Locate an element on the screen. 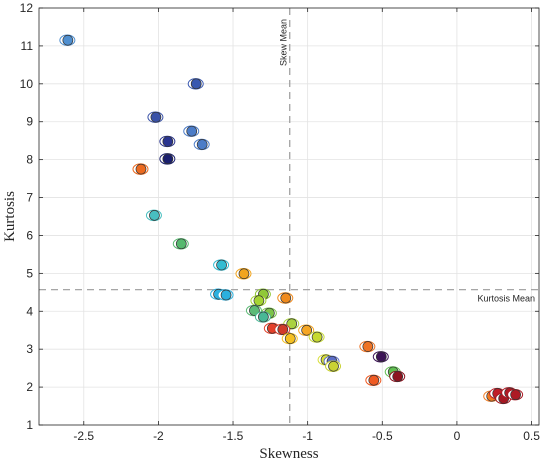 The image size is (550, 464). y-tick-label: 6 is located at coordinates (29, 235).